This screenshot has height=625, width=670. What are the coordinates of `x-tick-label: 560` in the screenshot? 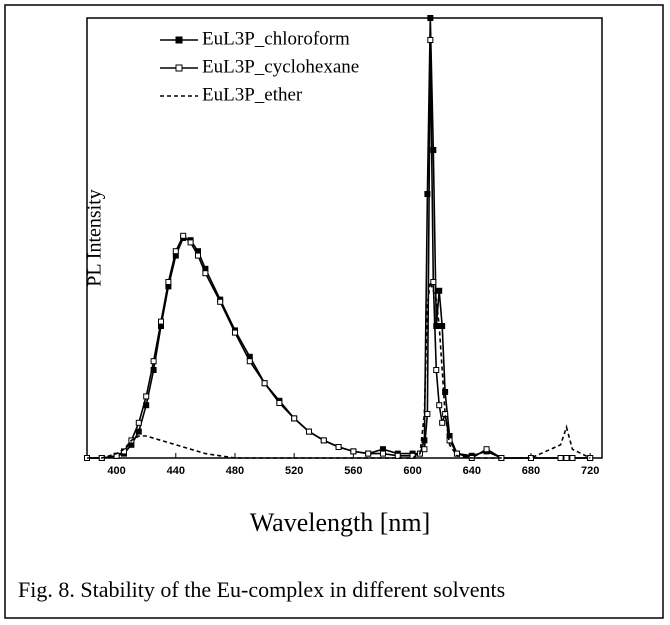 It's located at (353, 471).